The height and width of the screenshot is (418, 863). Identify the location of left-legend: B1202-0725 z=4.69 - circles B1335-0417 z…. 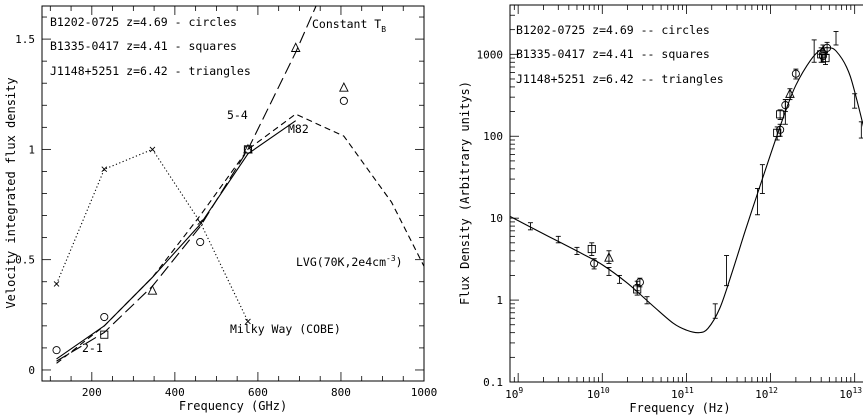
(150, 46).